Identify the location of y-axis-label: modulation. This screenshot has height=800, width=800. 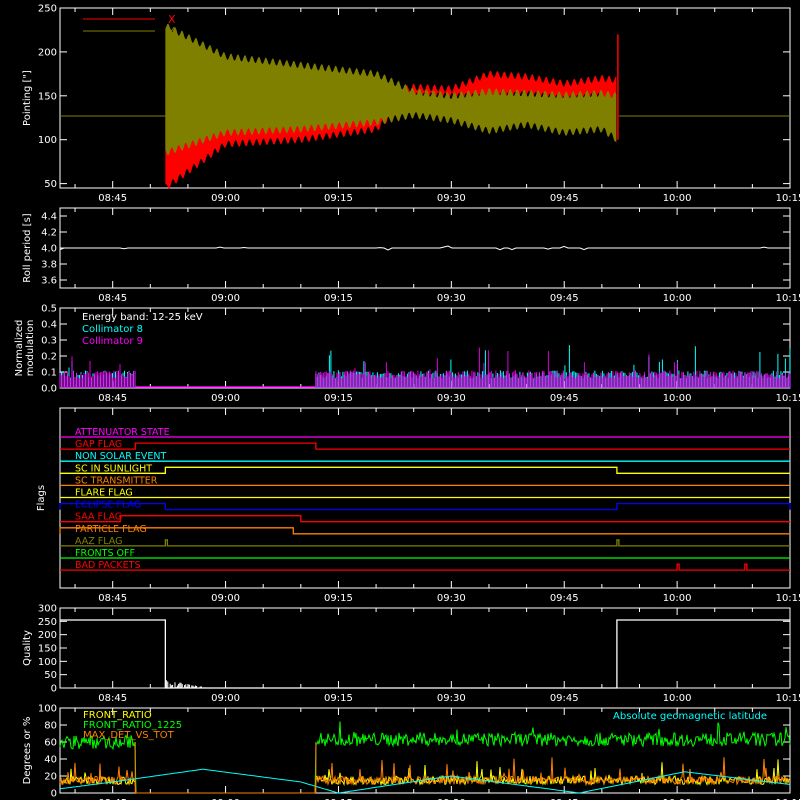
(30, 348).